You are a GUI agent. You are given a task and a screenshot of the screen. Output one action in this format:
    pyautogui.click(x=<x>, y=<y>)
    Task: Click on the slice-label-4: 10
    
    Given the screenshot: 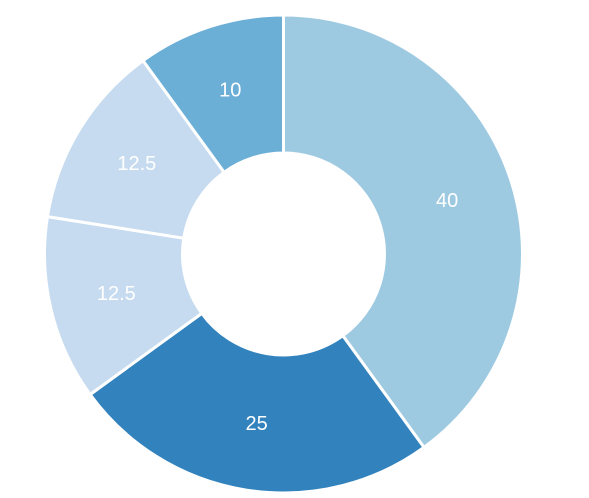 What is the action you would take?
    pyautogui.click(x=230, y=90)
    